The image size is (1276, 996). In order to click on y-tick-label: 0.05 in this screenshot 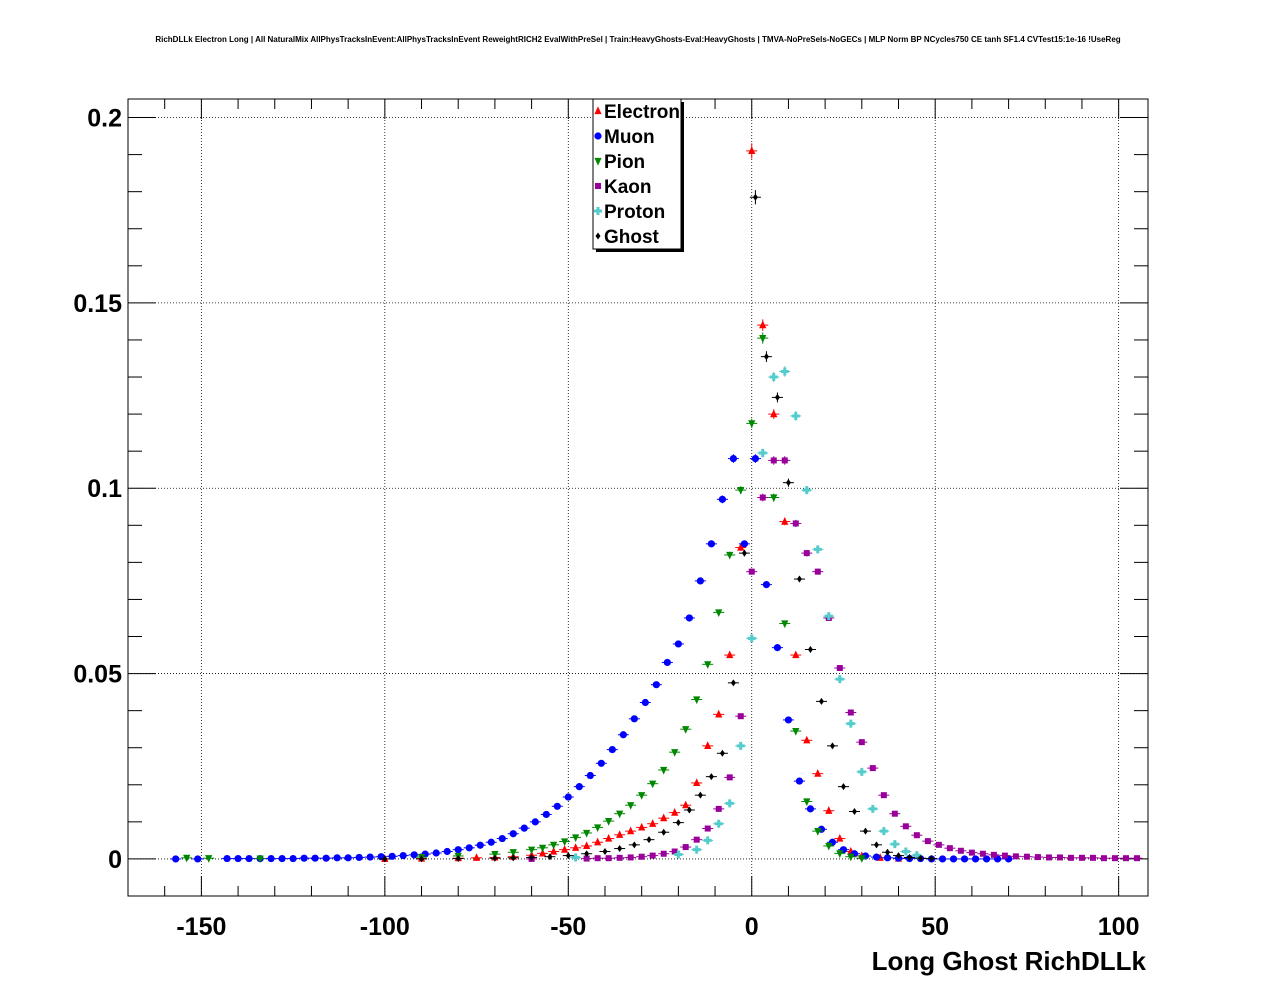, I will do `click(97, 675)`.